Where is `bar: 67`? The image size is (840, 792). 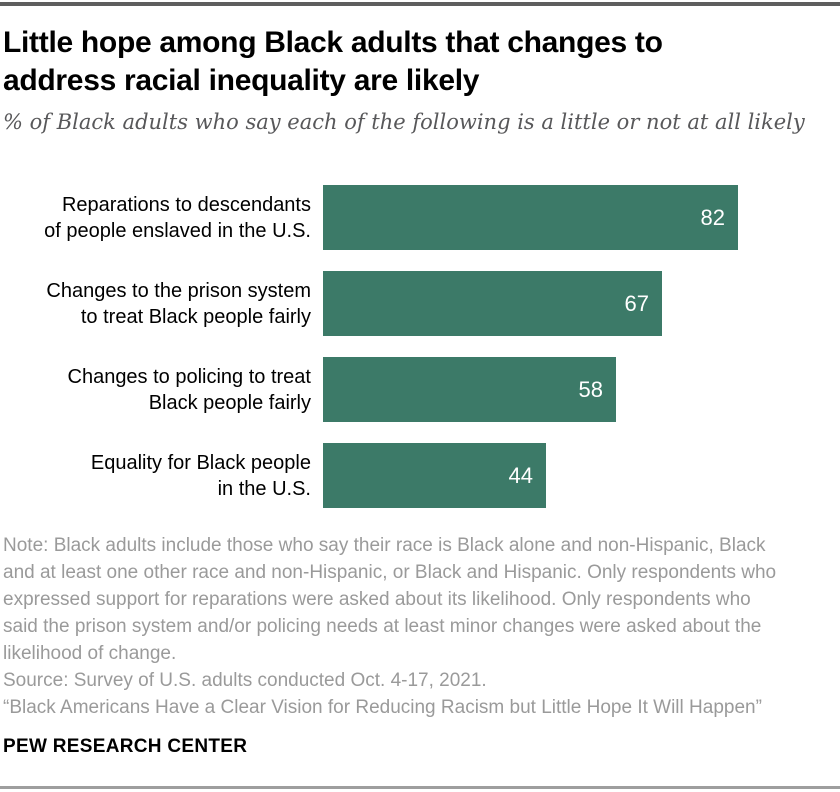
bar: 67 is located at coordinates (492, 303).